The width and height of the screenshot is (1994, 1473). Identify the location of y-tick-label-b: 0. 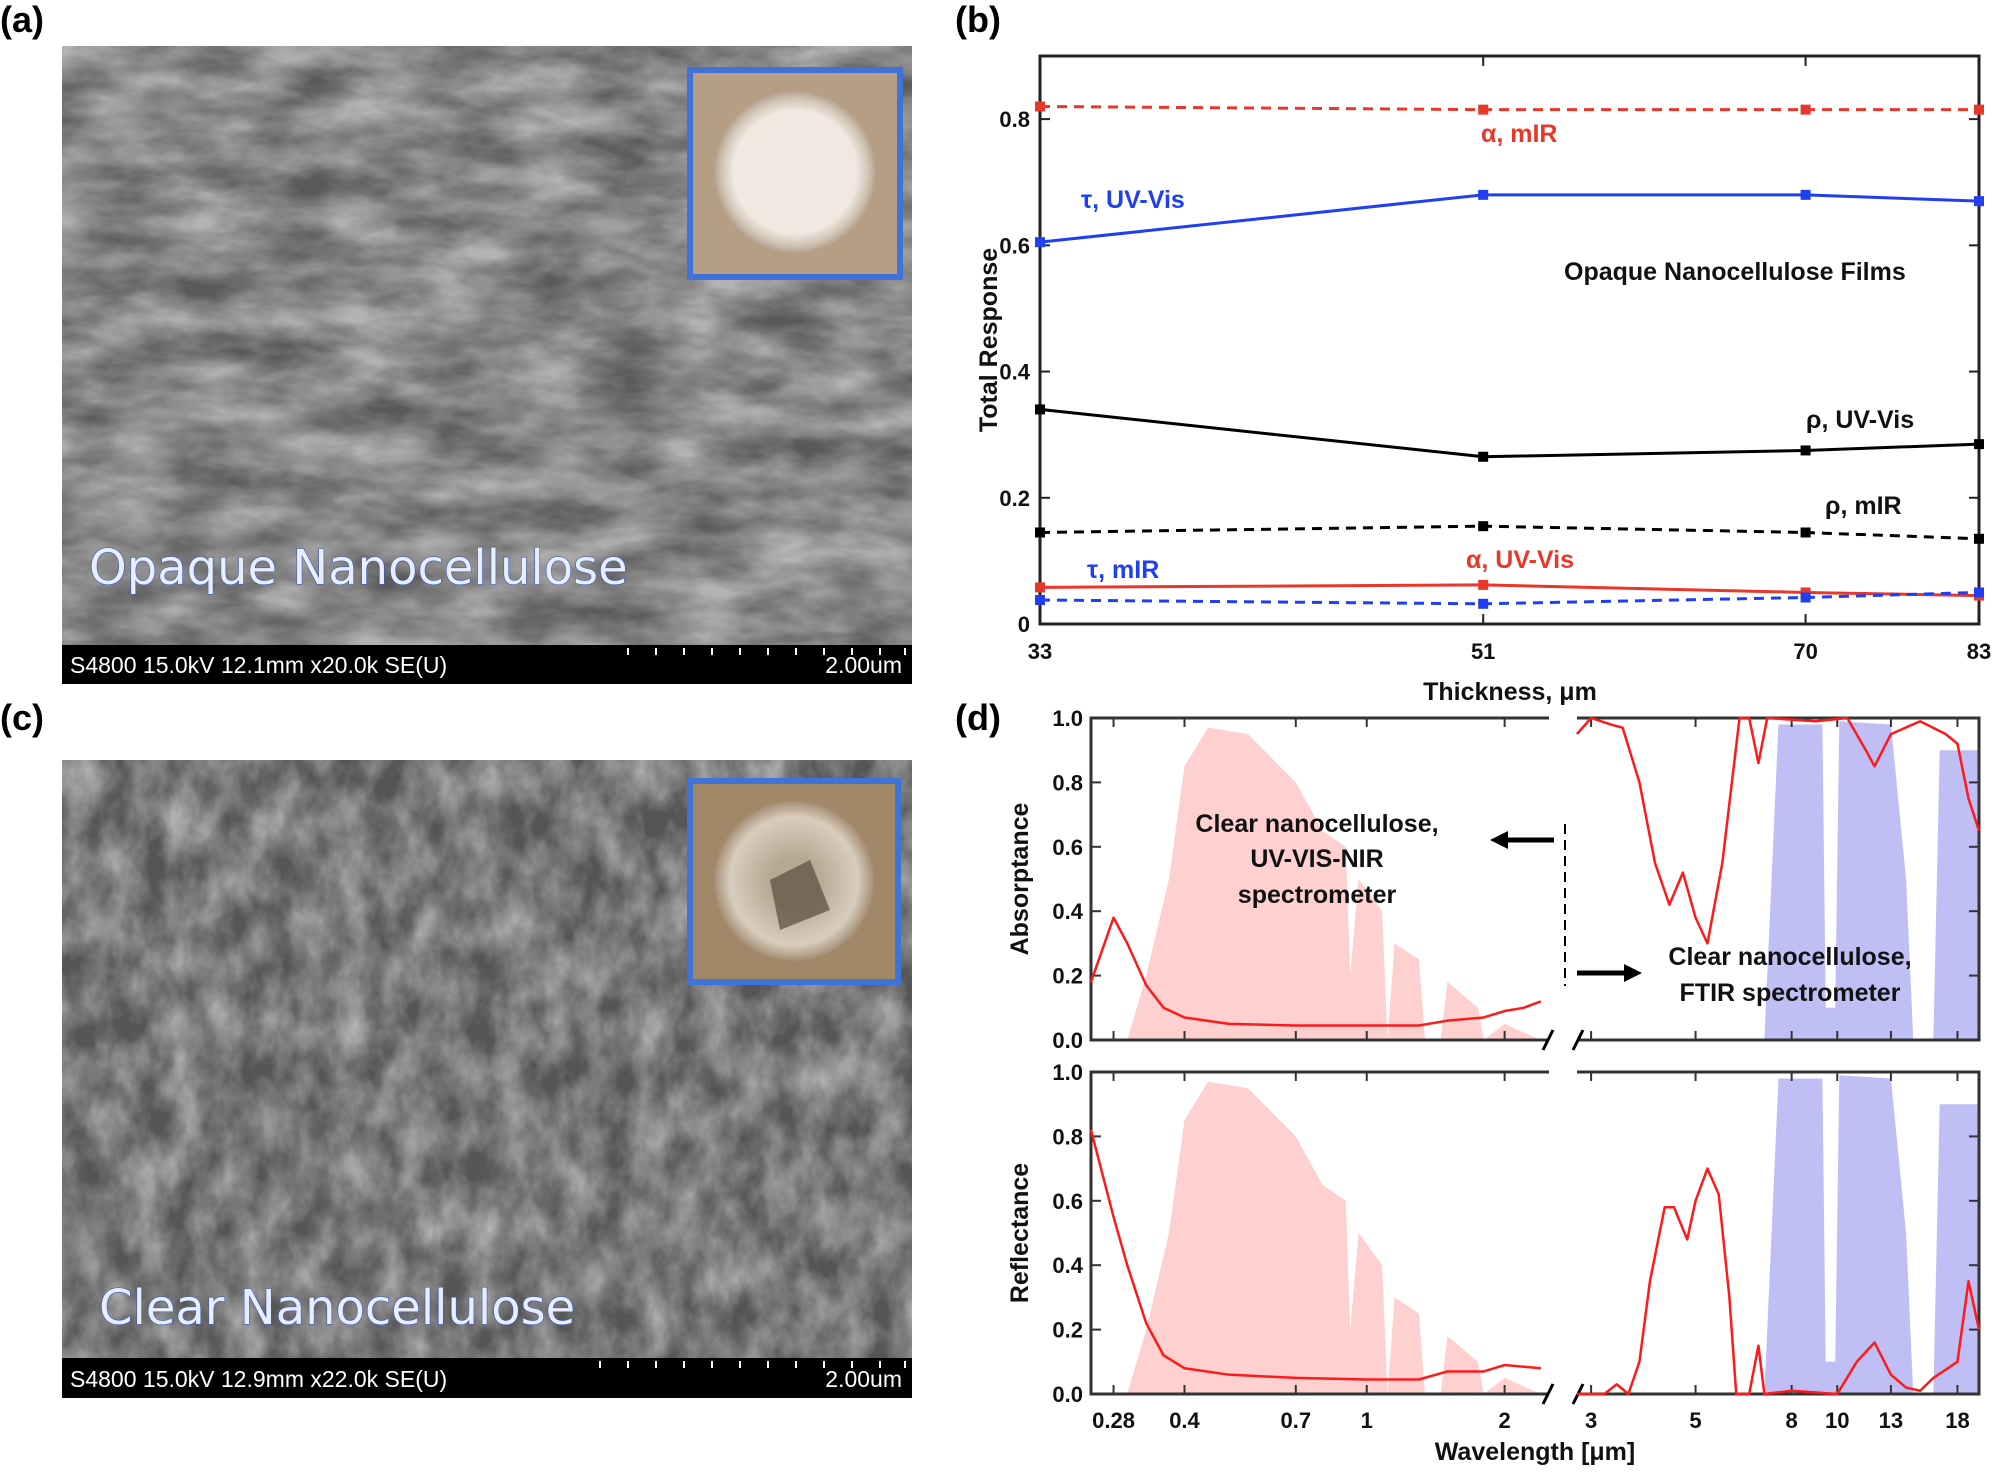
(1024, 624).